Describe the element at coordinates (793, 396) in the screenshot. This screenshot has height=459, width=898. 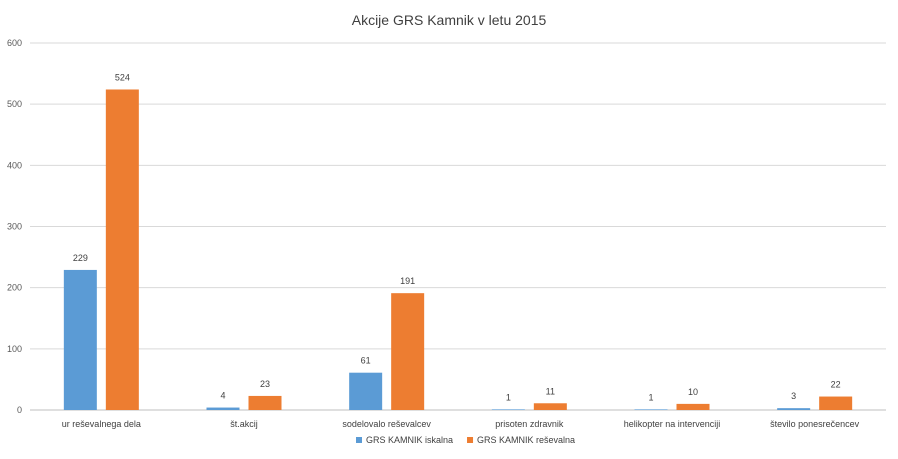
I see `data-label: 3` at that location.